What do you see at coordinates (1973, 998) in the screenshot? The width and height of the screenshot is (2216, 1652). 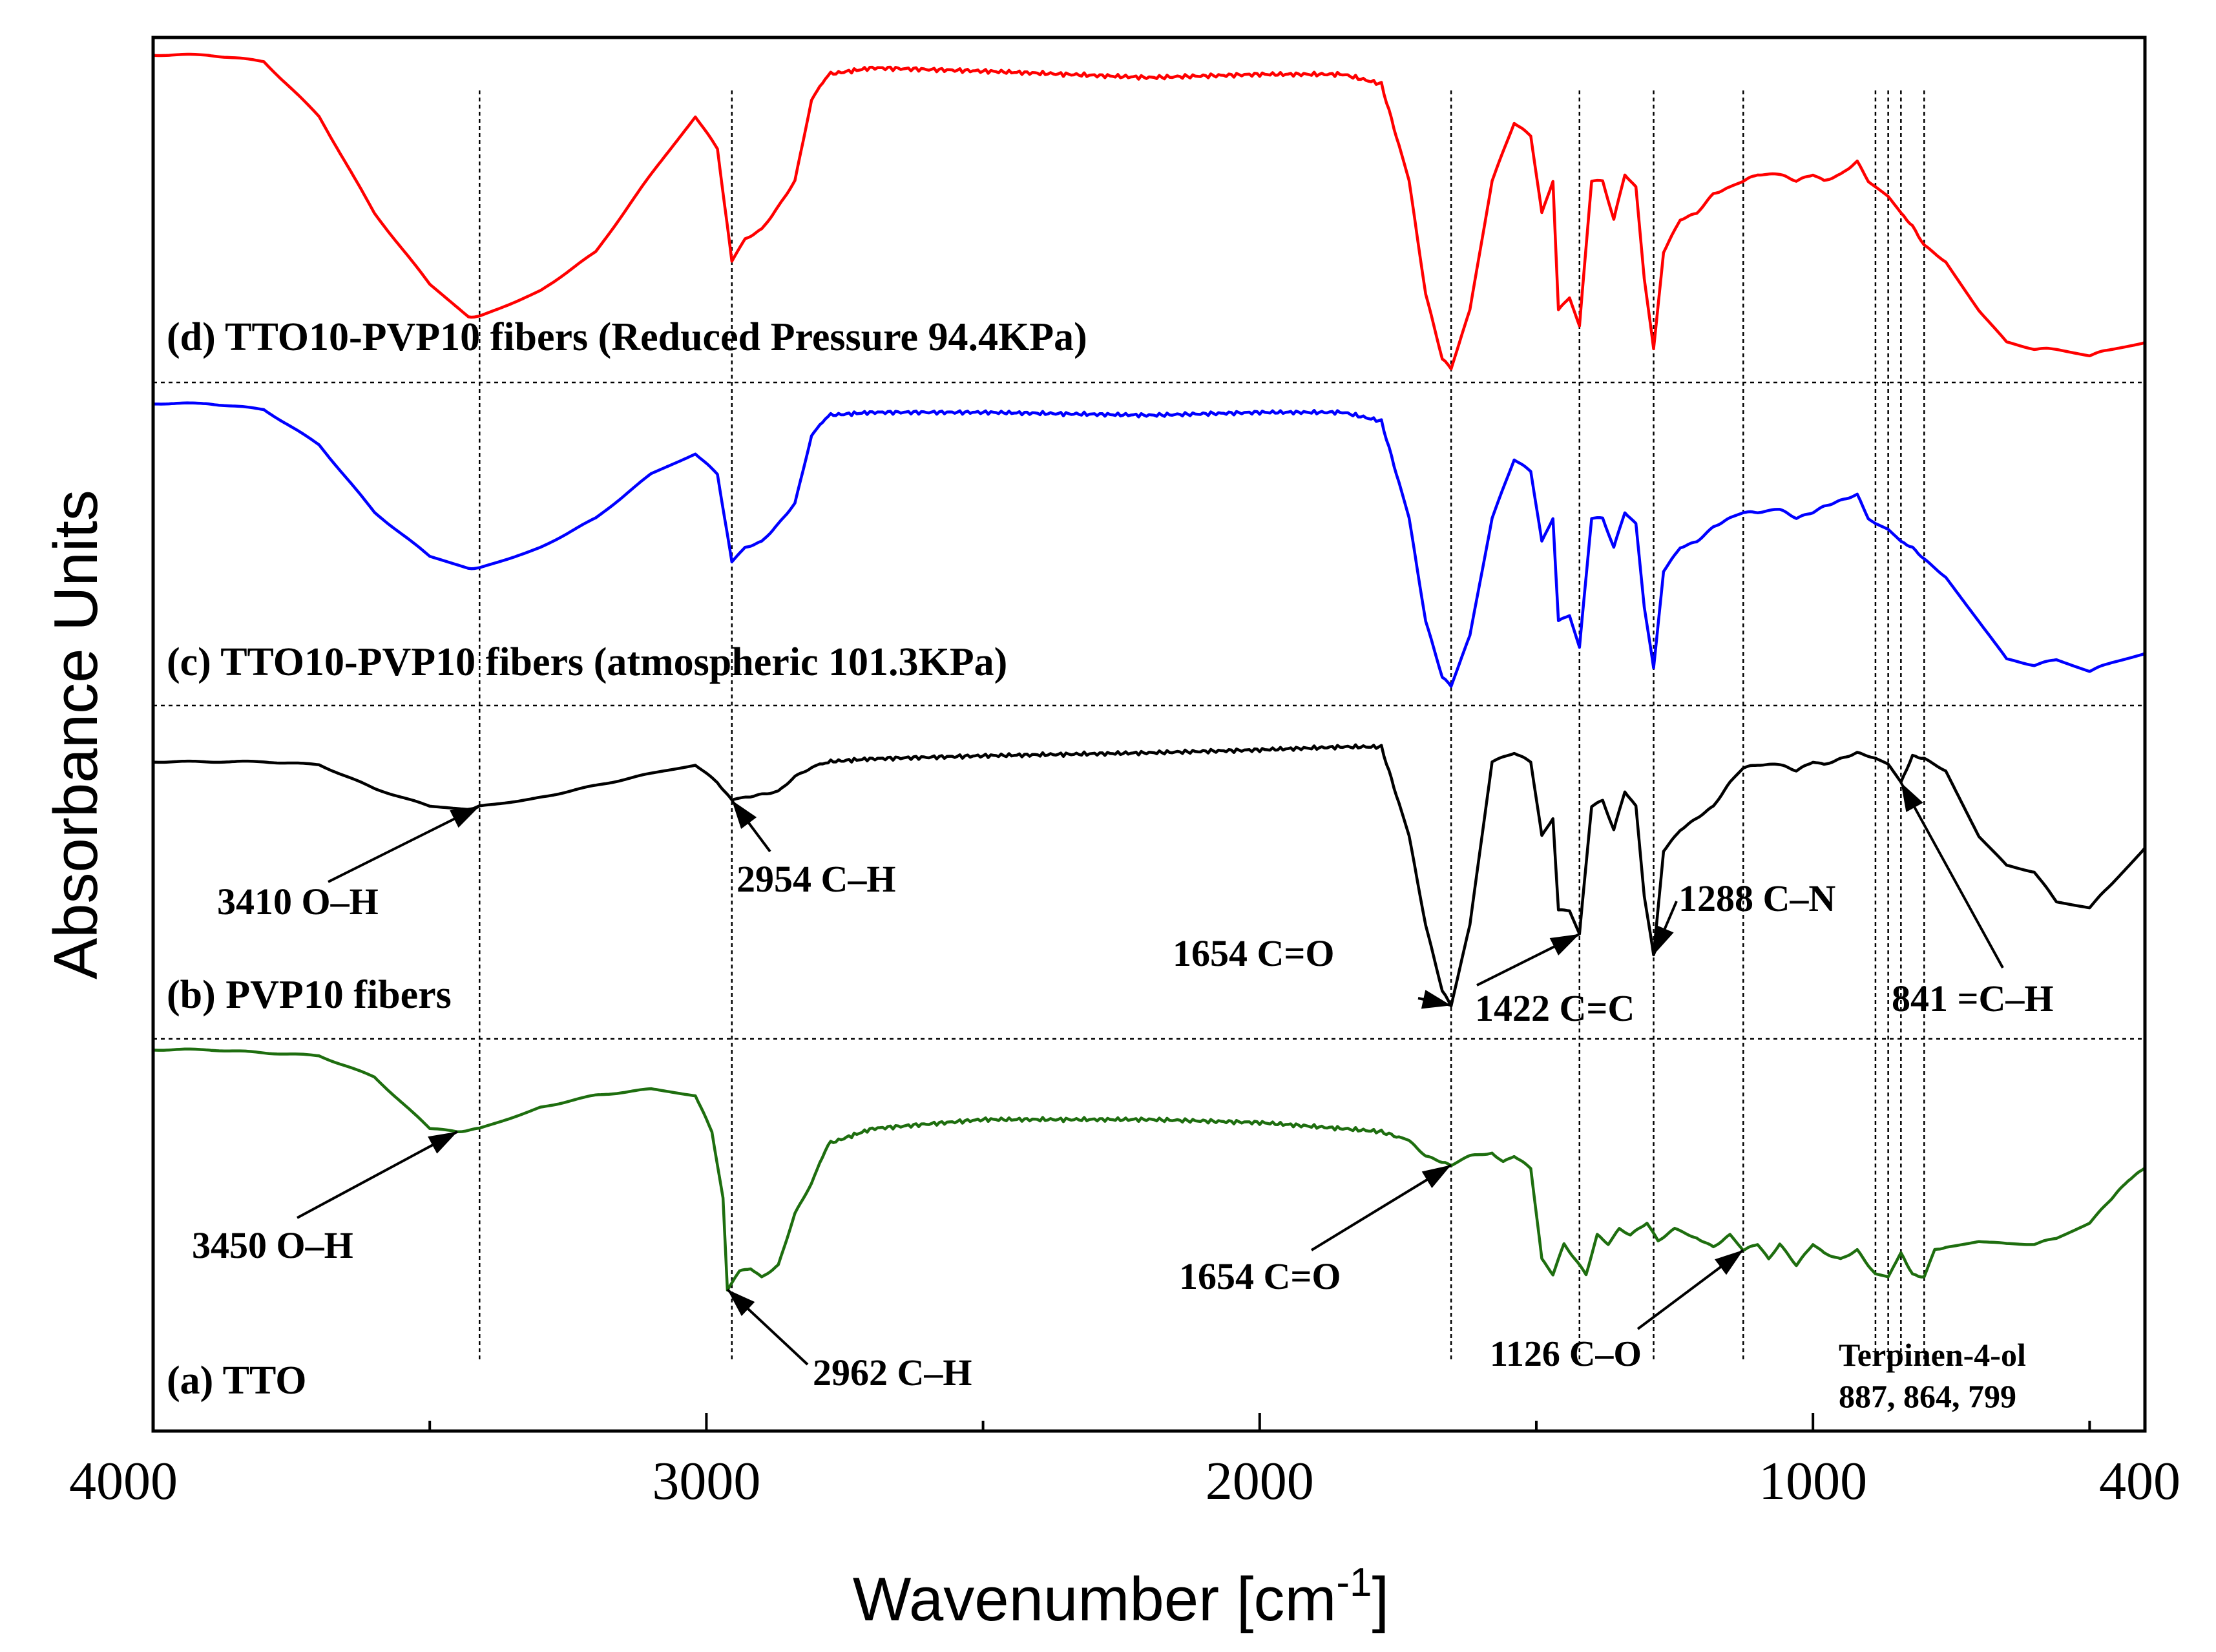 I see `annotation-b-841: 841 =C–H` at bounding box center [1973, 998].